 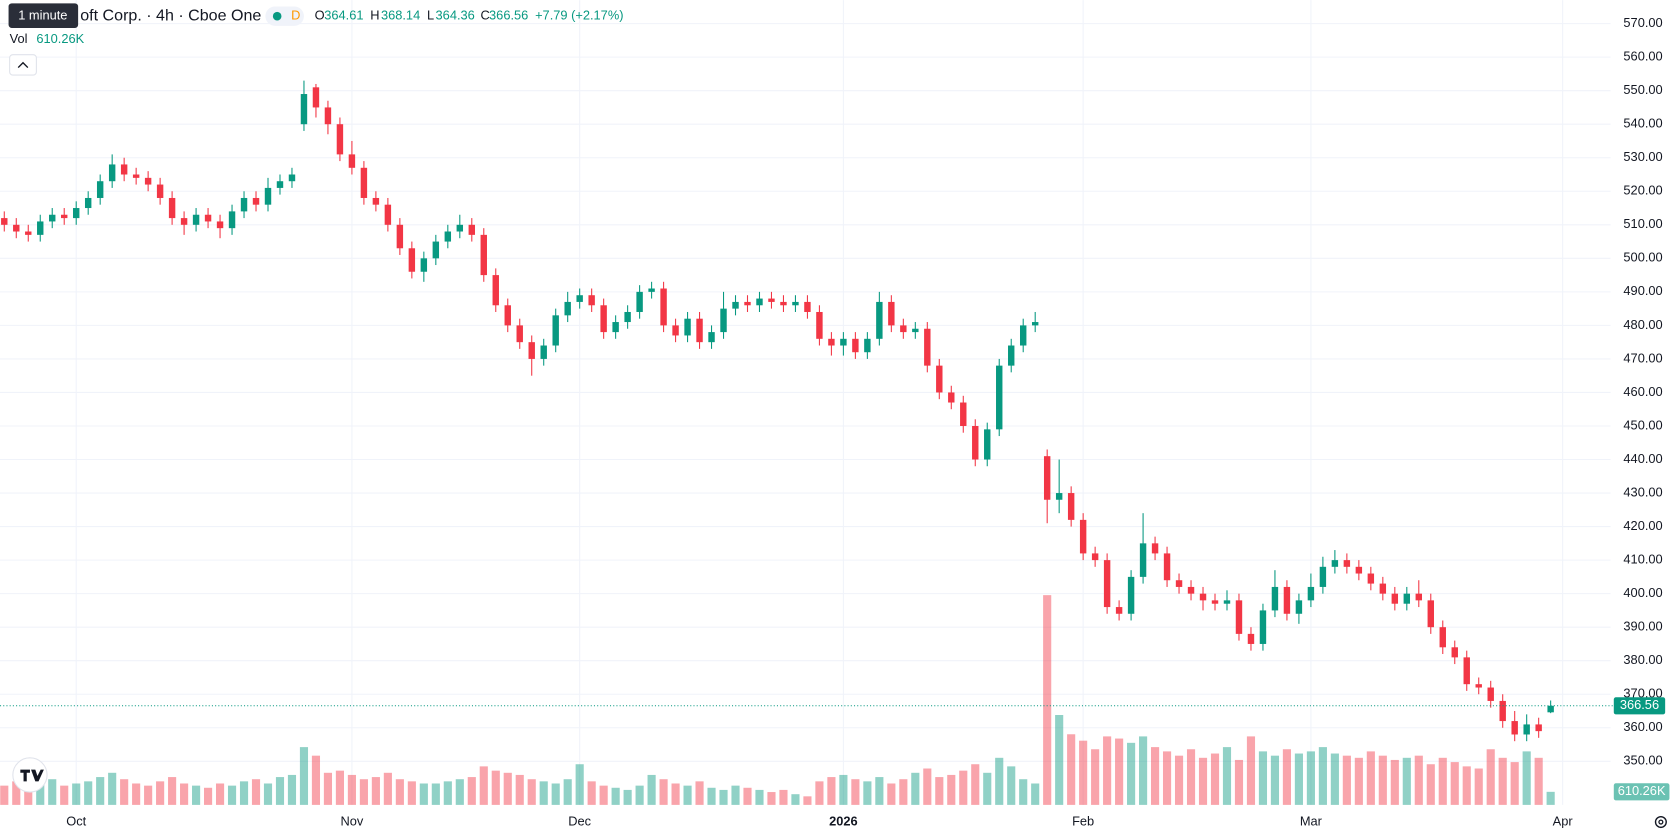 I want to click on symbol: oft Corp. · 4h · Cboe One, so click(x=170, y=15).